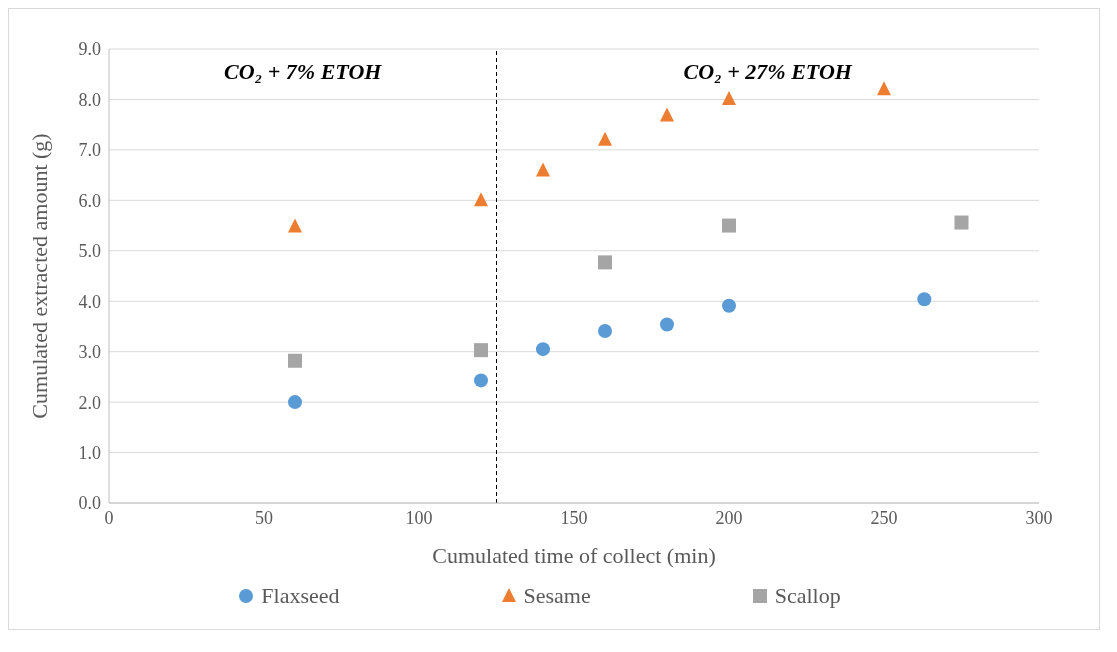 The width and height of the screenshot is (1117, 652). Describe the element at coordinates (419, 517) in the screenshot. I see `x-tick-label: 100` at that location.